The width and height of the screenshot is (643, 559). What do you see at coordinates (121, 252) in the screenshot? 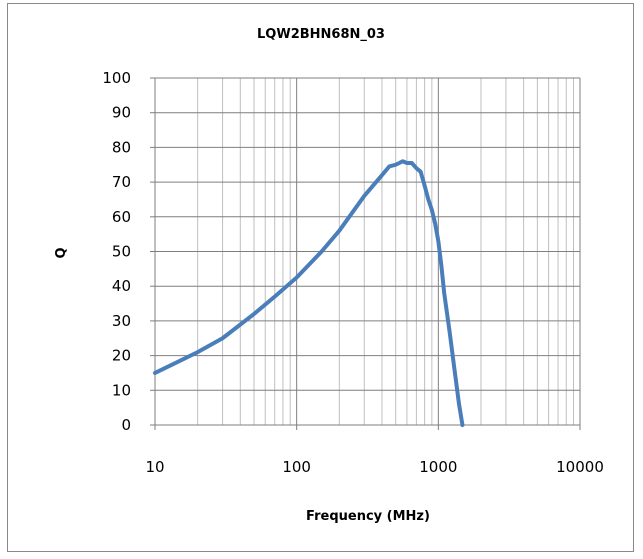
I see `y-tick-label: 50` at bounding box center [121, 252].